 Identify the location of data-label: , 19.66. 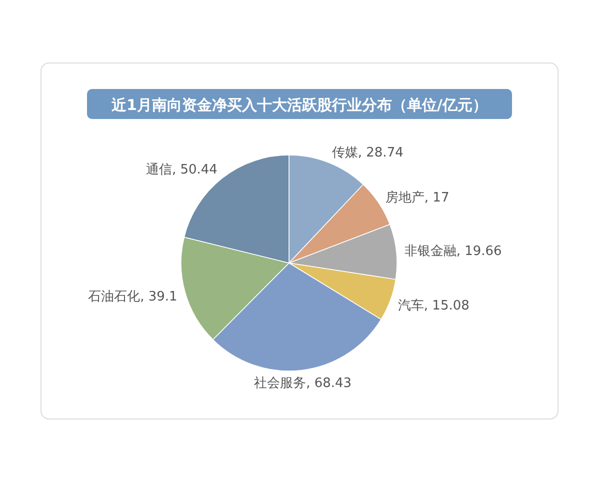
(479, 252).